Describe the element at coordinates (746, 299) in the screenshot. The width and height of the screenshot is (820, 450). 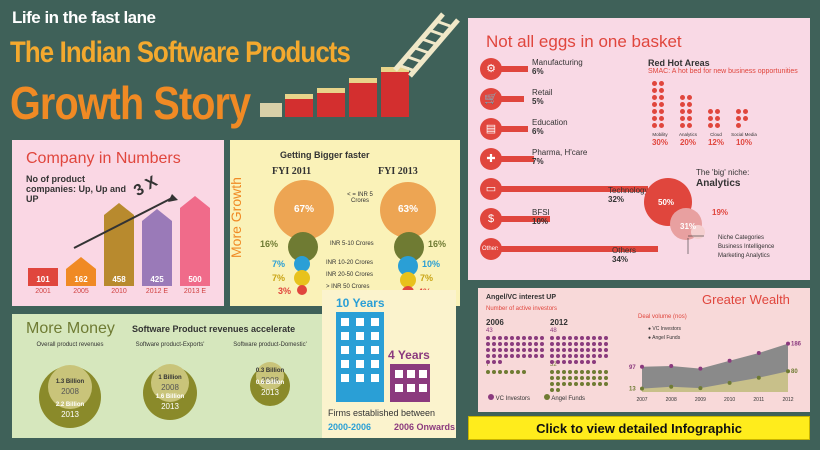
I see `wealth-title: Greater Wealth` at that location.